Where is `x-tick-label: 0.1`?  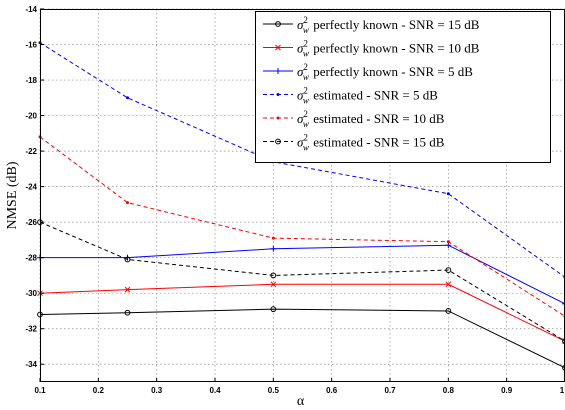 x-tick-label: 0.1 is located at coordinates (40, 390).